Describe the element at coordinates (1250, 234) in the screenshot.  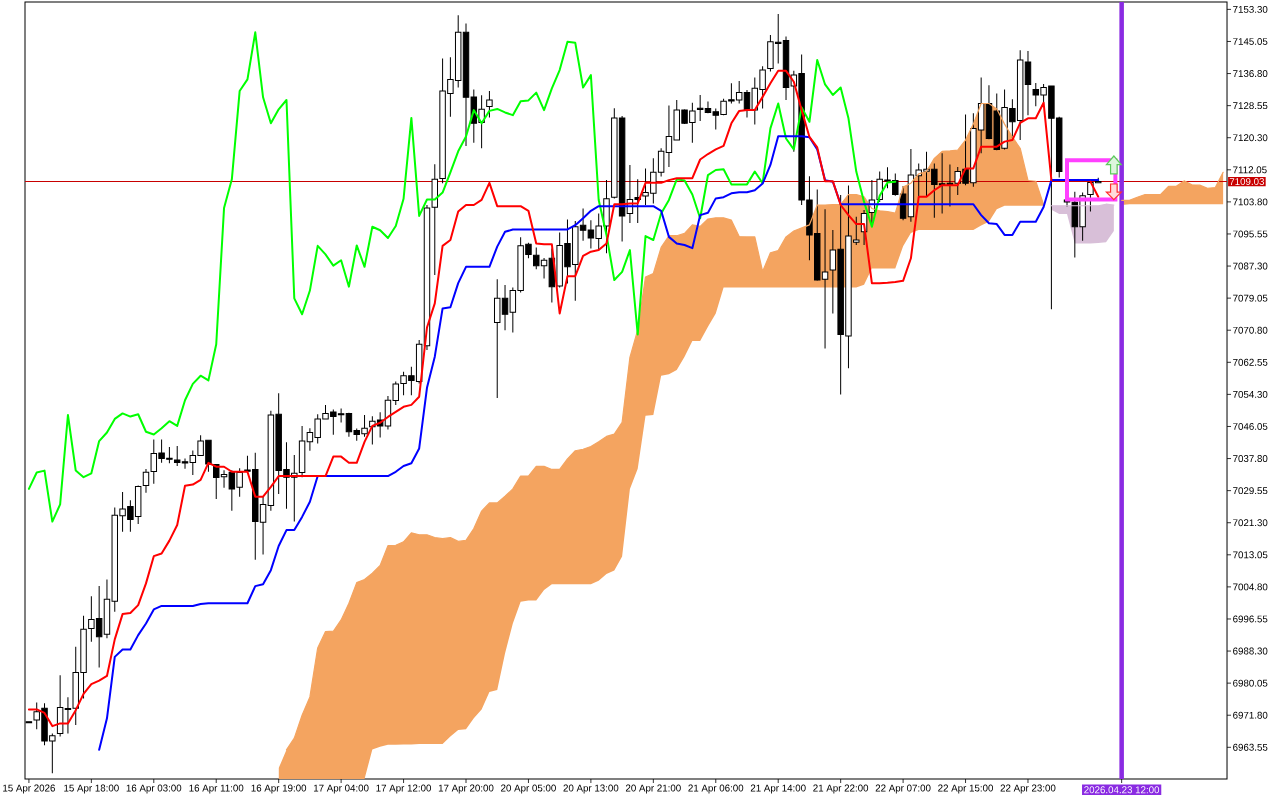
I see `y-tick-label: 7095.55` at that location.